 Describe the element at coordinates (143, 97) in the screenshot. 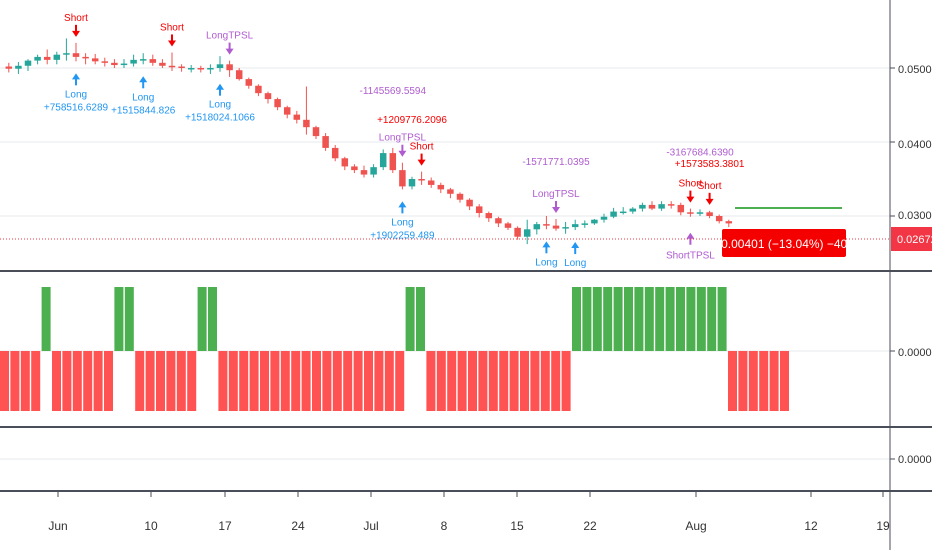

I see `long-marker-label: Long` at that location.